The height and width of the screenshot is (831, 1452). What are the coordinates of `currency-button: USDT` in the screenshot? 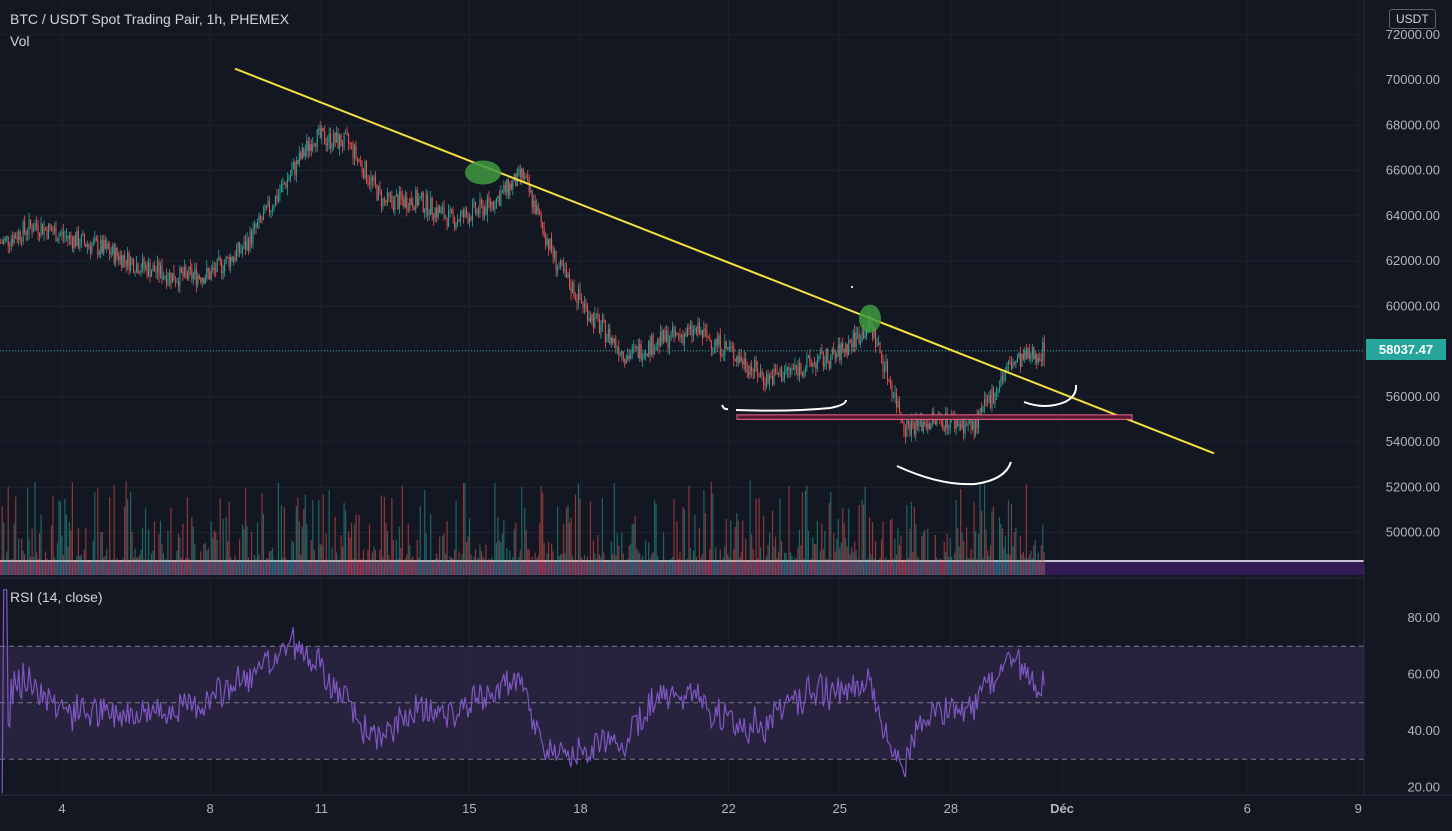 It's located at (1412, 19).